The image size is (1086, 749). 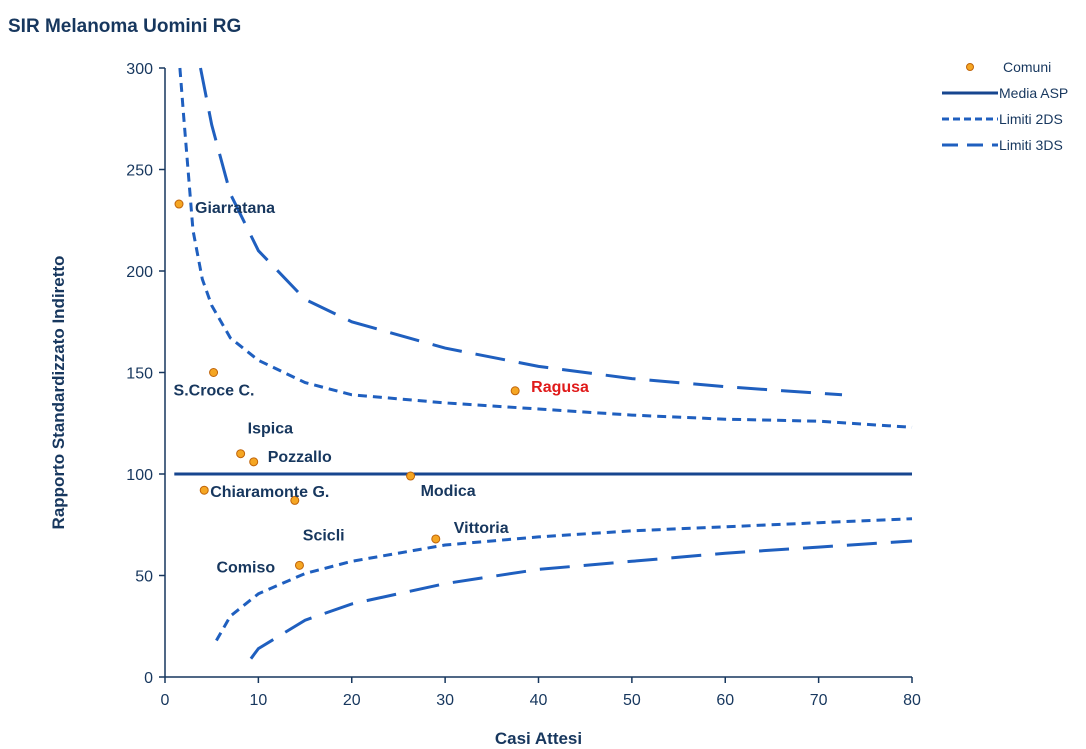 I want to click on point-label: Scicli, so click(x=324, y=535).